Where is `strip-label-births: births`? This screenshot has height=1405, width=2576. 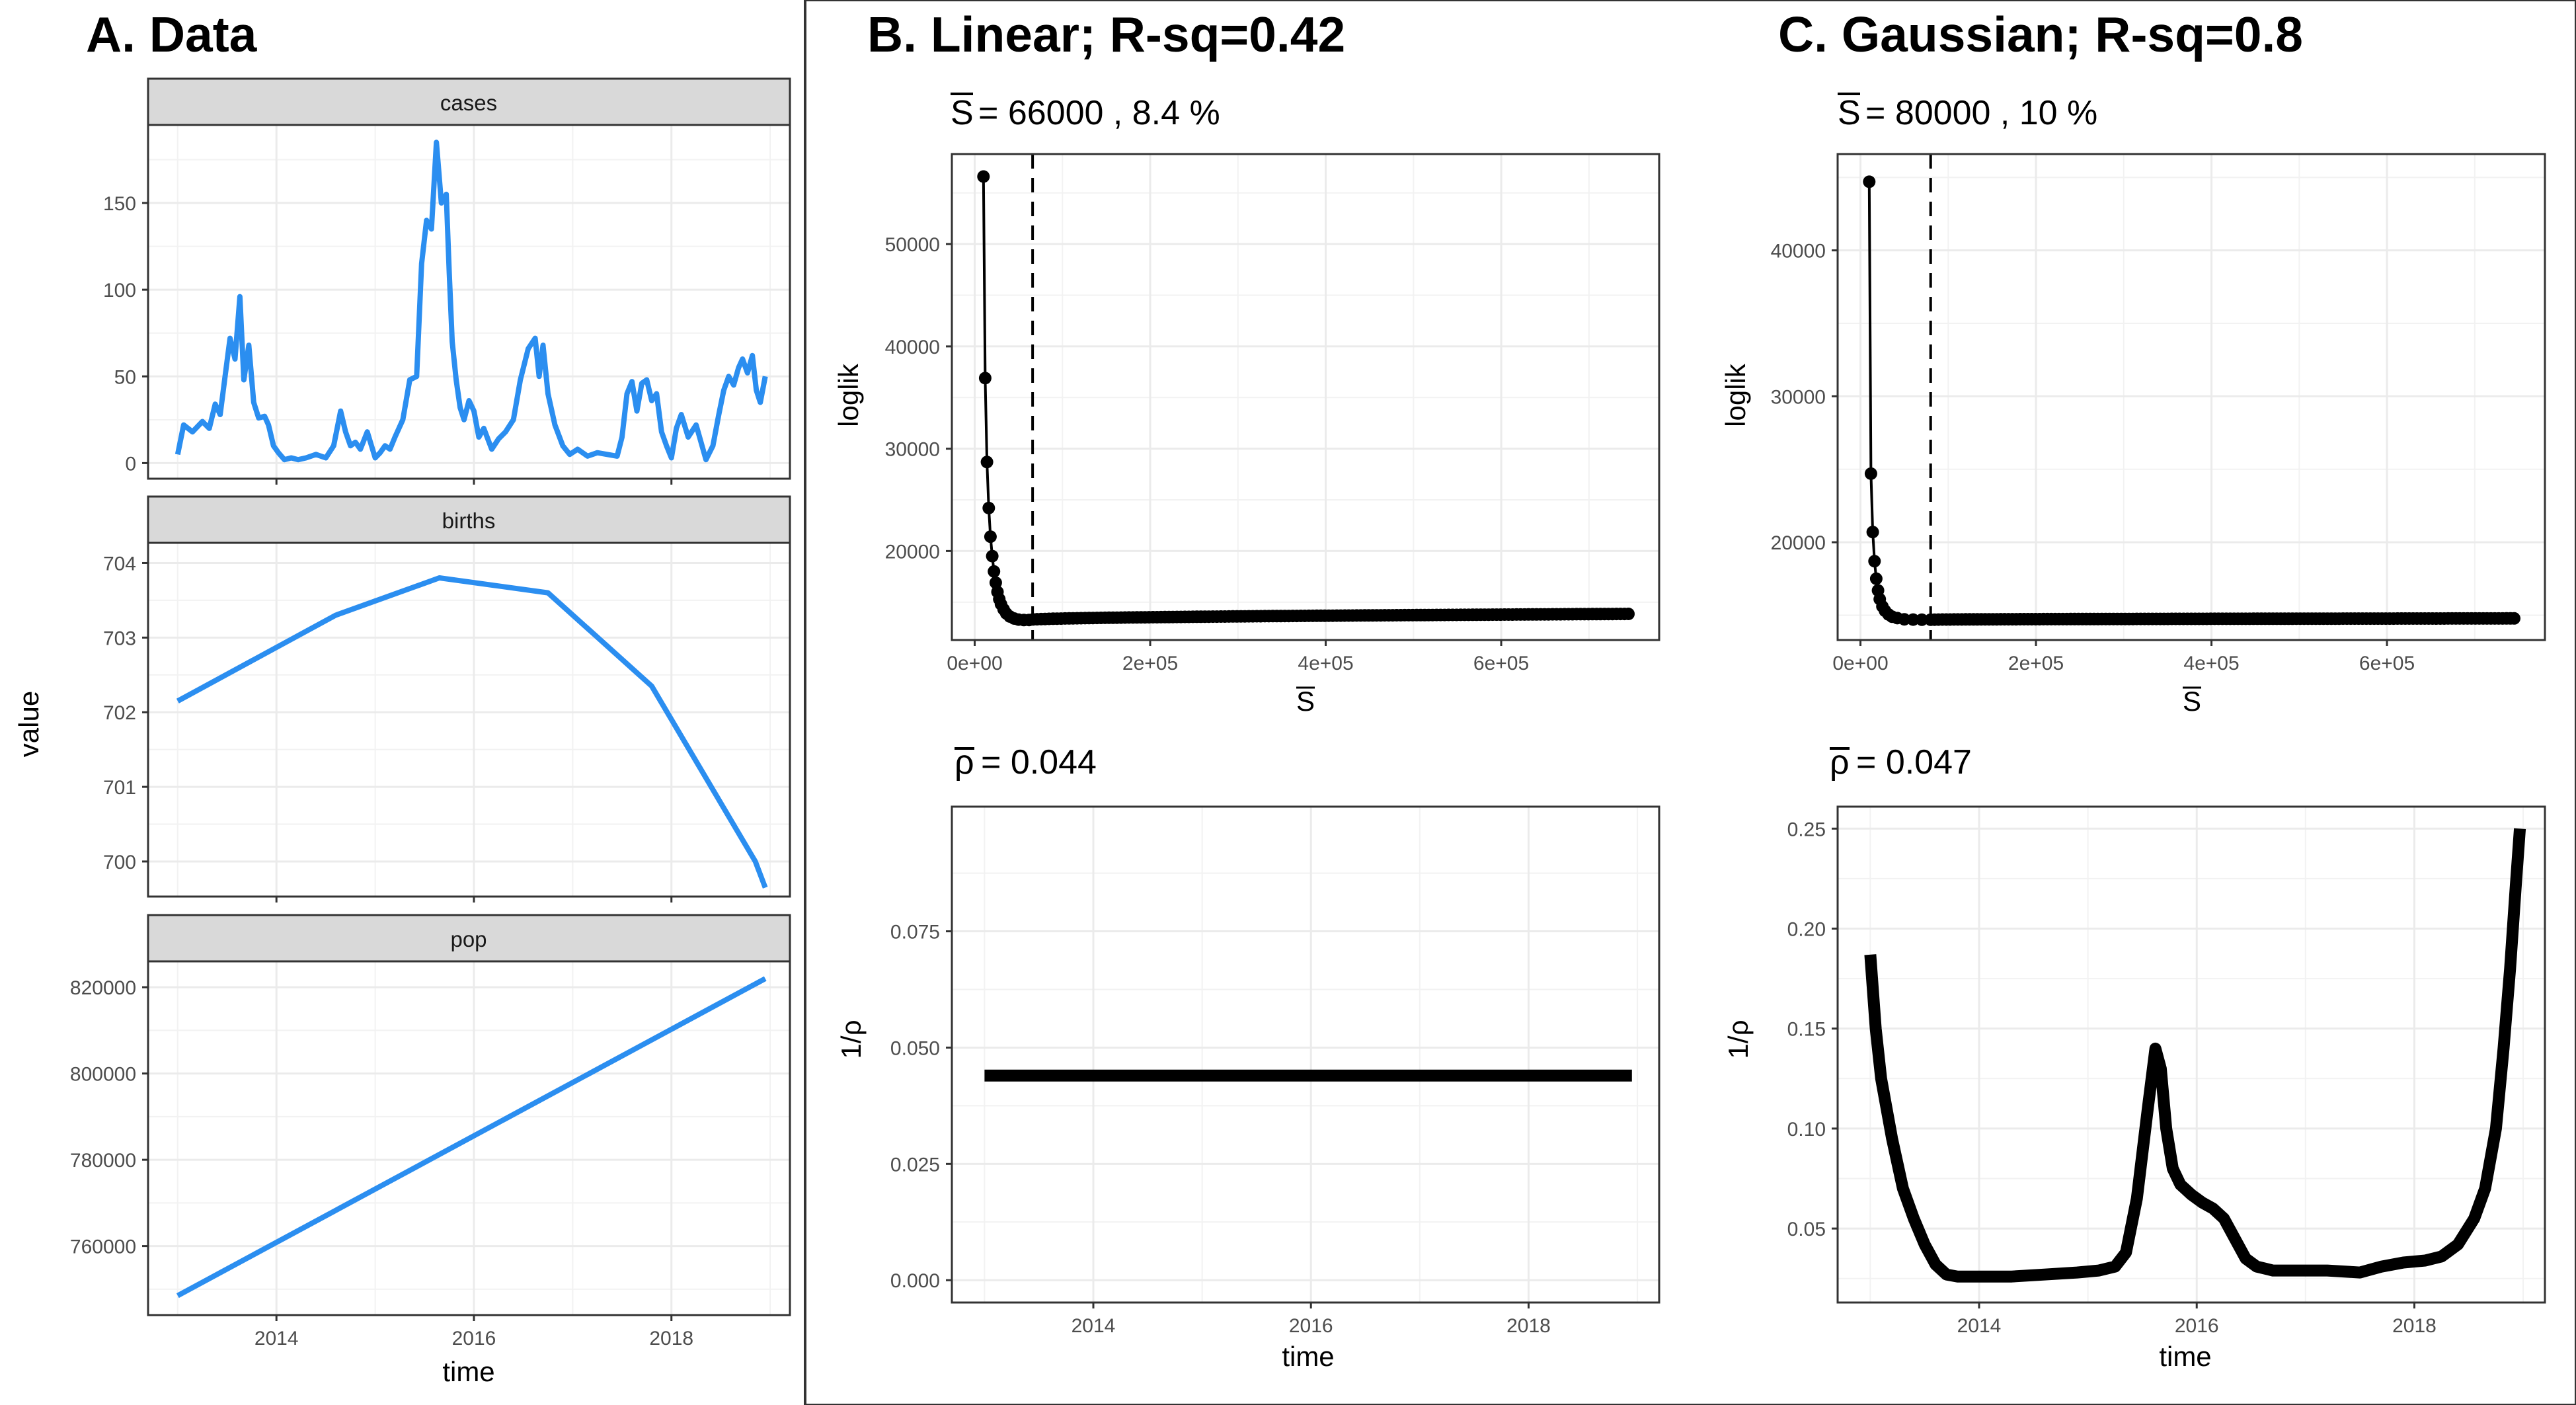 strip-label-births: births is located at coordinates (469, 520).